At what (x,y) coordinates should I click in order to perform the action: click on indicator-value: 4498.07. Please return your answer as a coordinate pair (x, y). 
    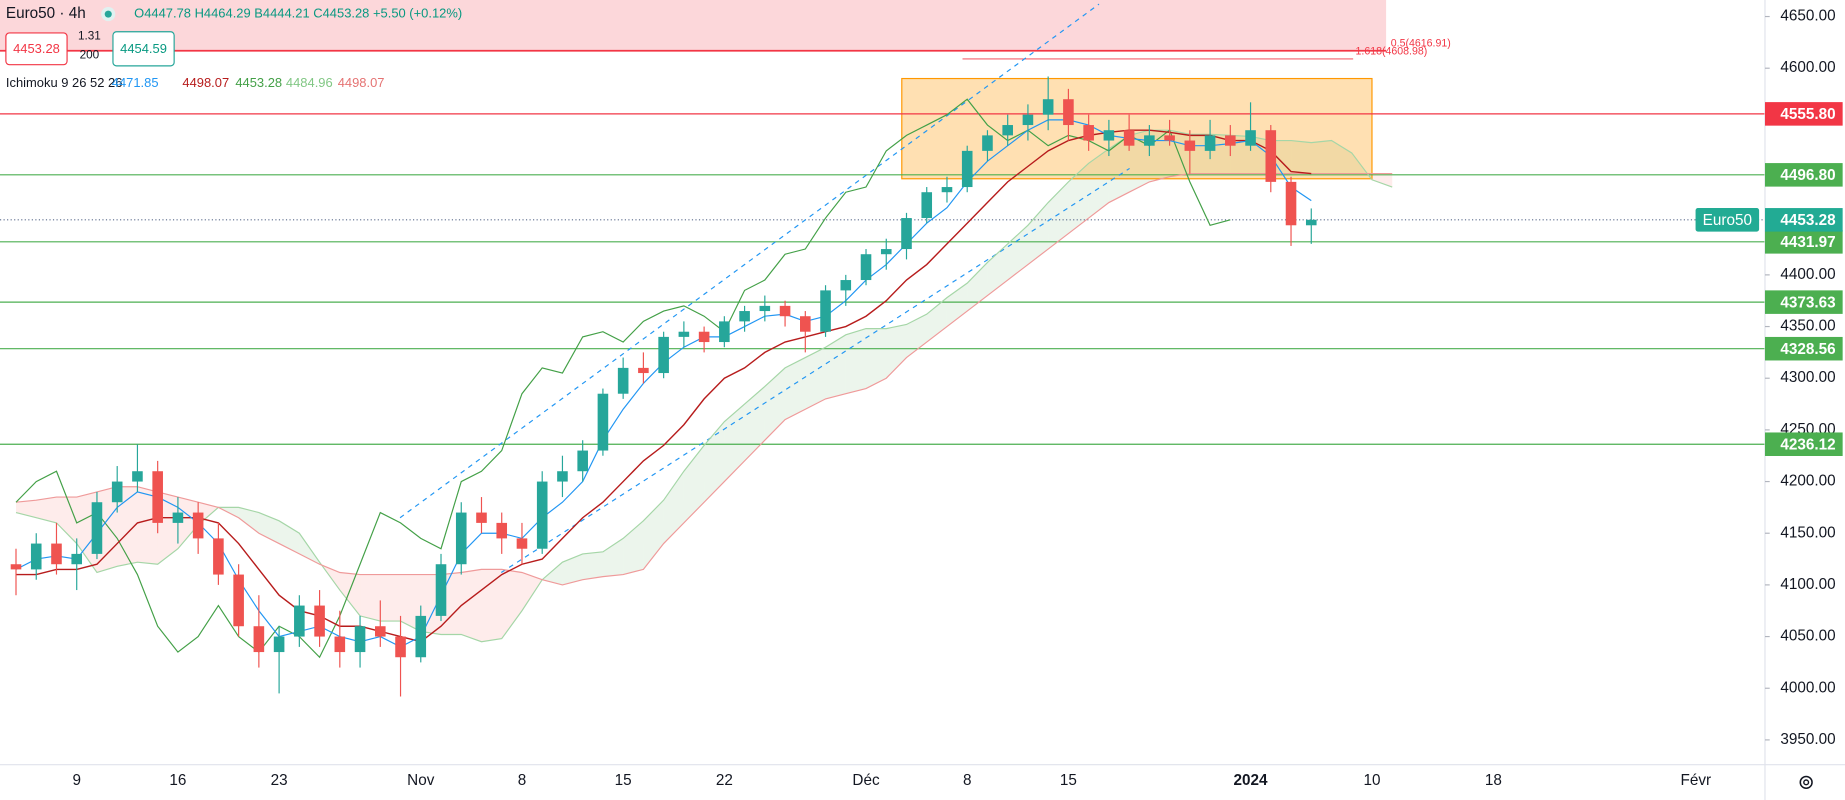
    Looking at the image, I should click on (205, 82).